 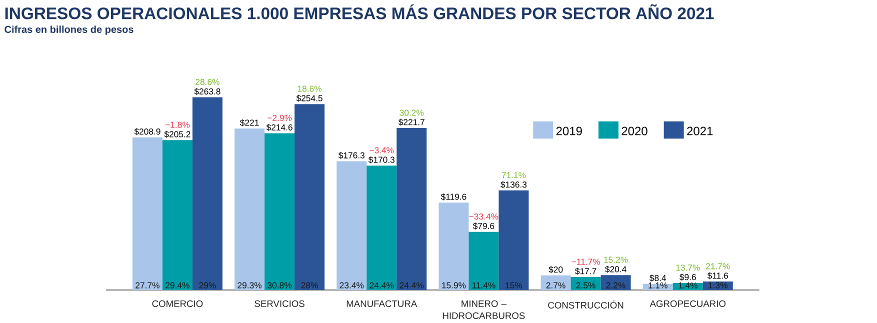 I want to click on annotation: 27.7%, so click(x=148, y=285).